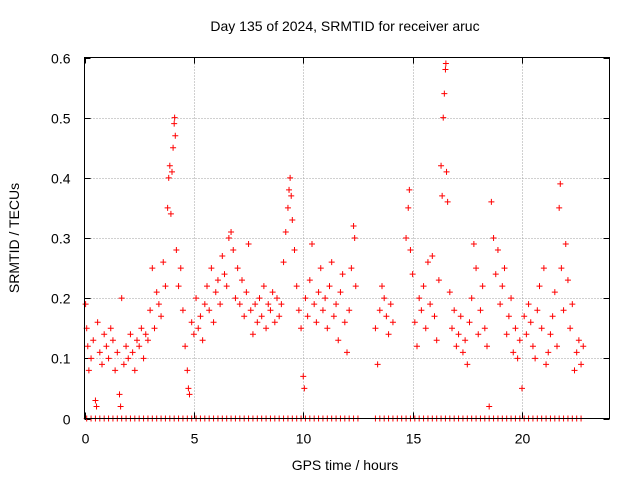 This screenshot has width=640, height=480. Describe the element at coordinates (523, 439) in the screenshot. I see `x-tick-label: 20` at that location.